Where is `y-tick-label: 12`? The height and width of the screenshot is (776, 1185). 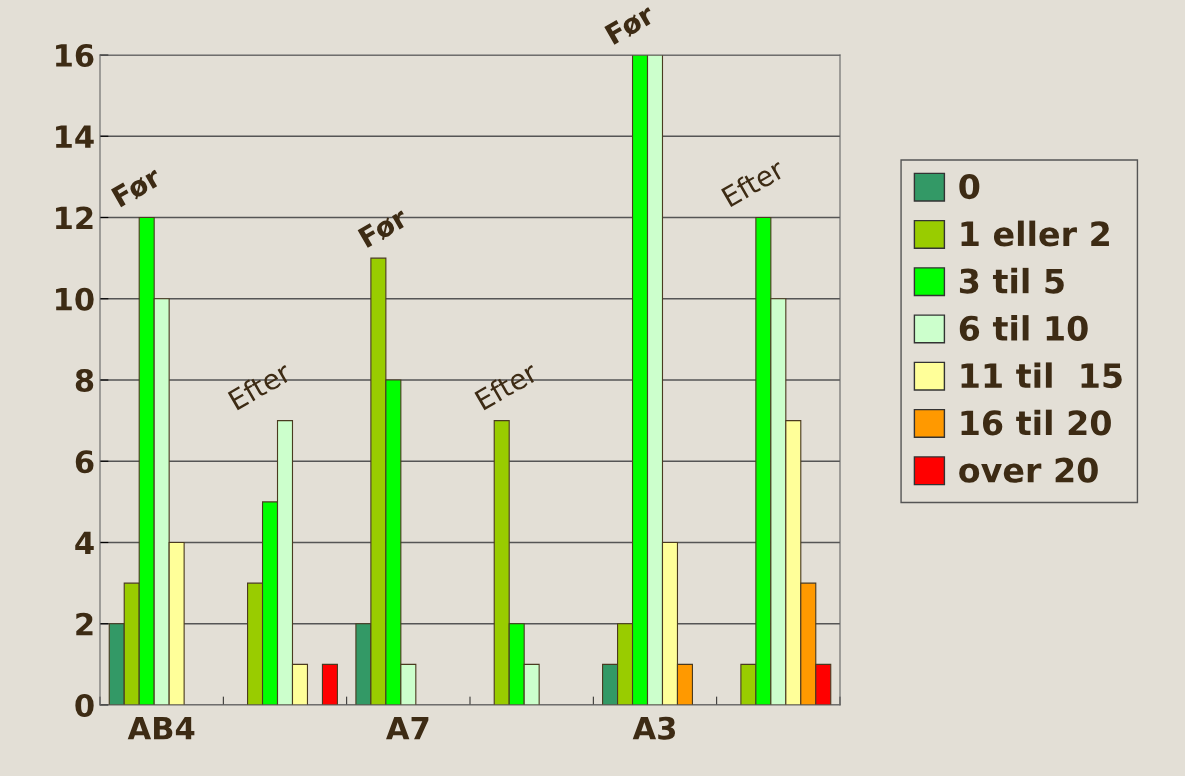
y-tick-label: 12 is located at coordinates (74, 218).